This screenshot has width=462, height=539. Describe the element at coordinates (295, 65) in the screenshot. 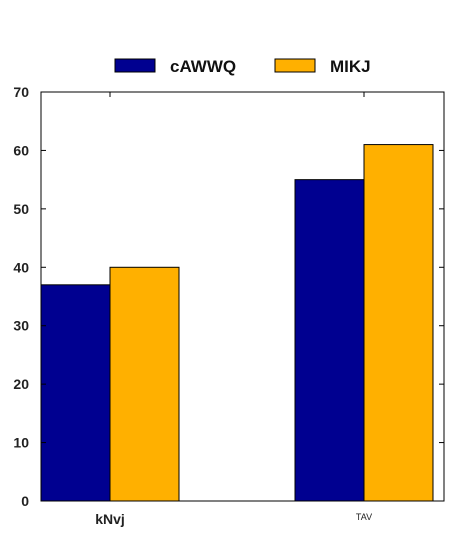

I see `legend-swatch-MIKJ` at that location.